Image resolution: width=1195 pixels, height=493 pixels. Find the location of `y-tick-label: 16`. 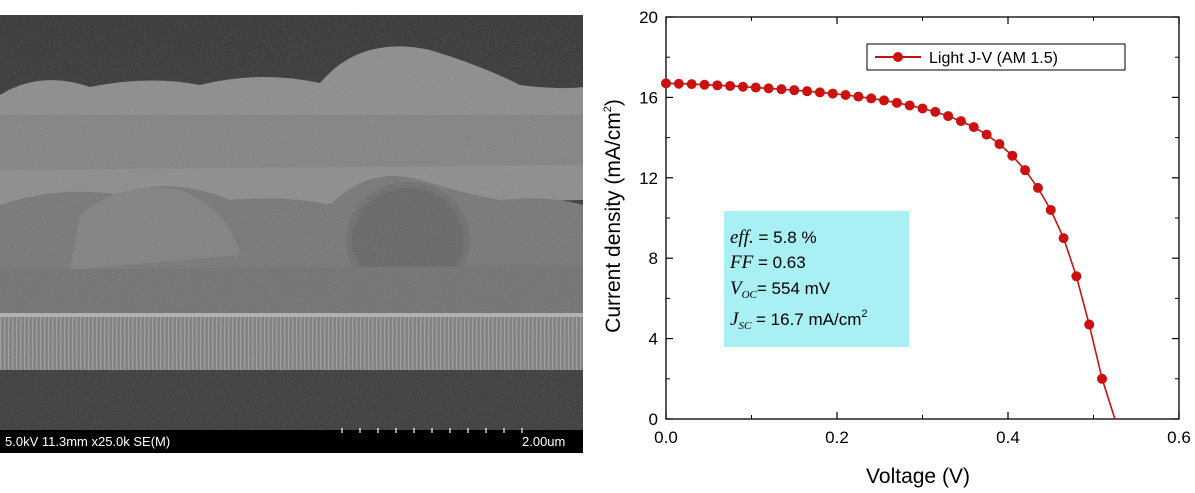

y-tick-label: 16 is located at coordinates (648, 97).